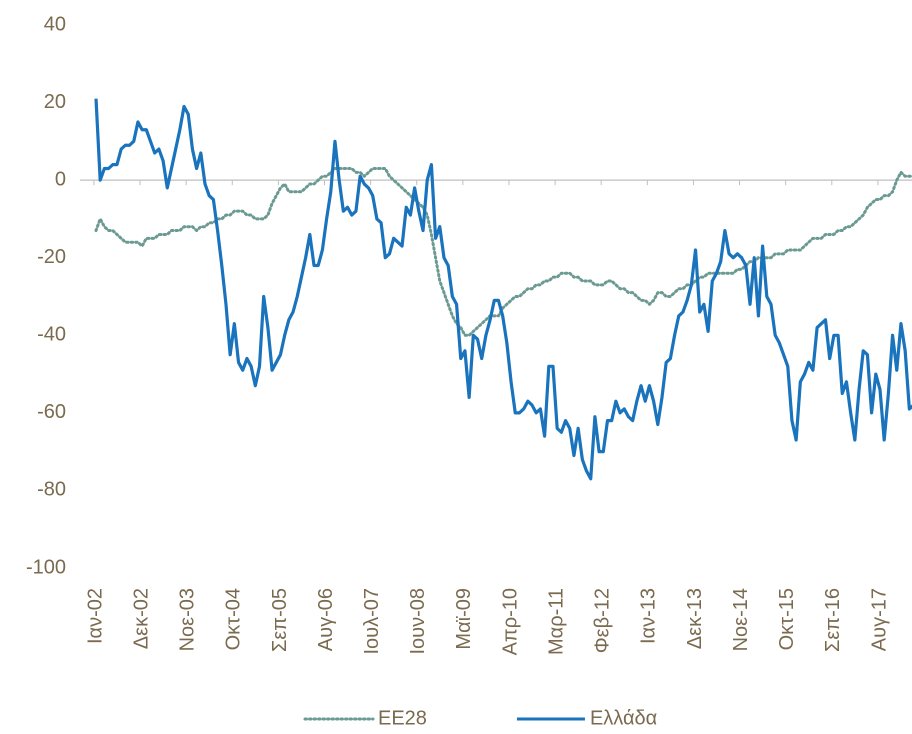  I want to click on x-tick-label: Νοε-03, so click(188, 619).